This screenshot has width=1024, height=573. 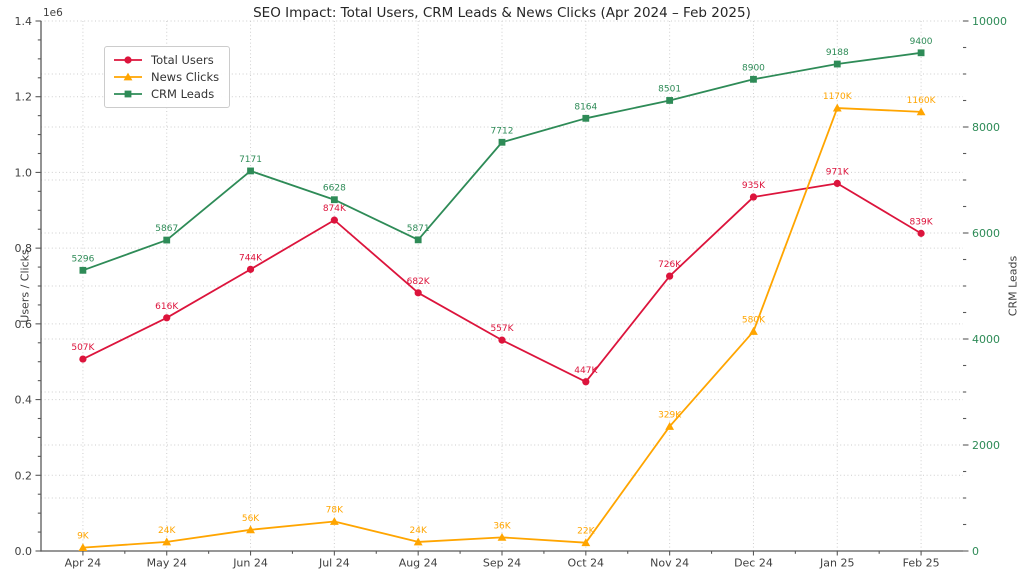 I want to click on x-tick-label: Jul 24, so click(x=334, y=563).